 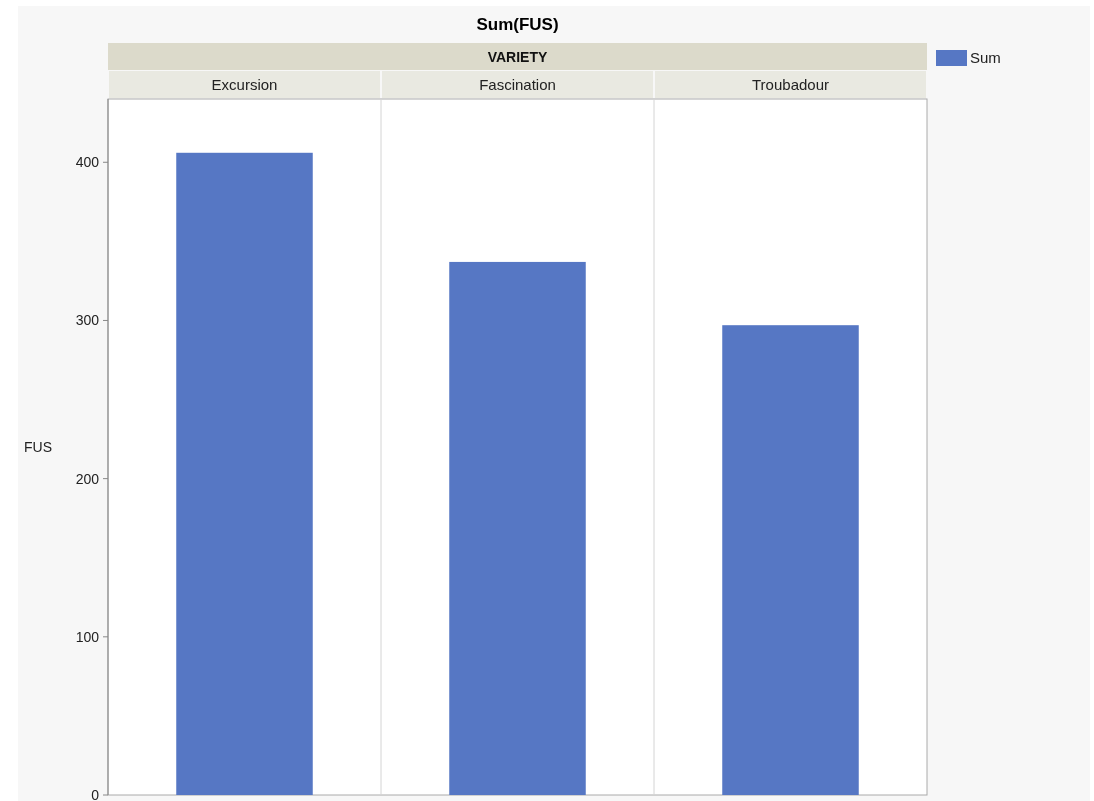 What do you see at coordinates (517, 24) in the screenshot?
I see `chart-title: Sum(FUS)` at bounding box center [517, 24].